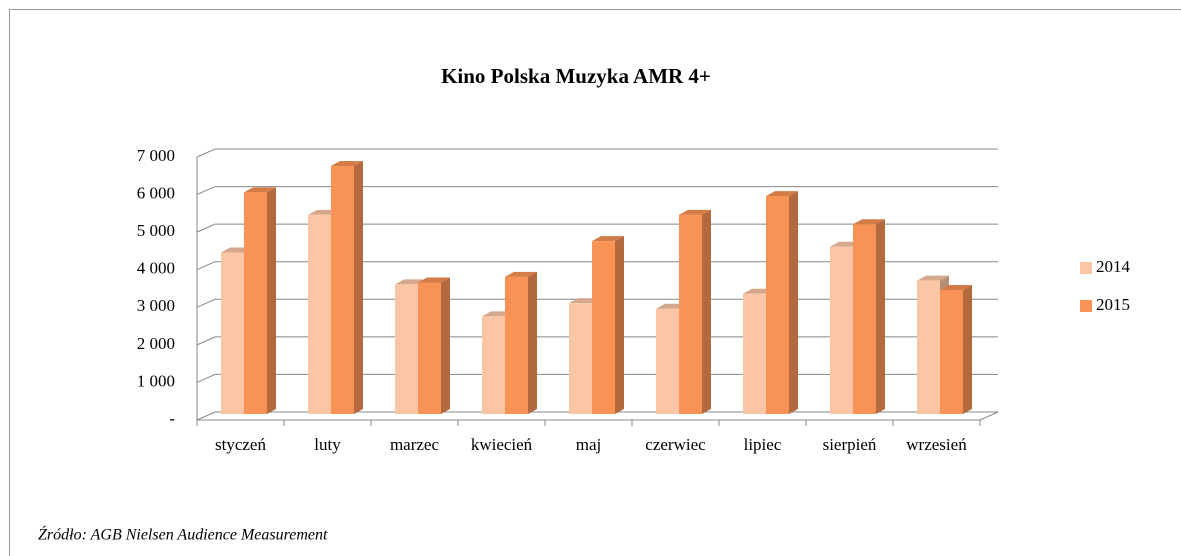 The width and height of the screenshot is (1181, 556). I want to click on source-note: Źródło: AGB Nielsen Audience Measurement, so click(183, 534).